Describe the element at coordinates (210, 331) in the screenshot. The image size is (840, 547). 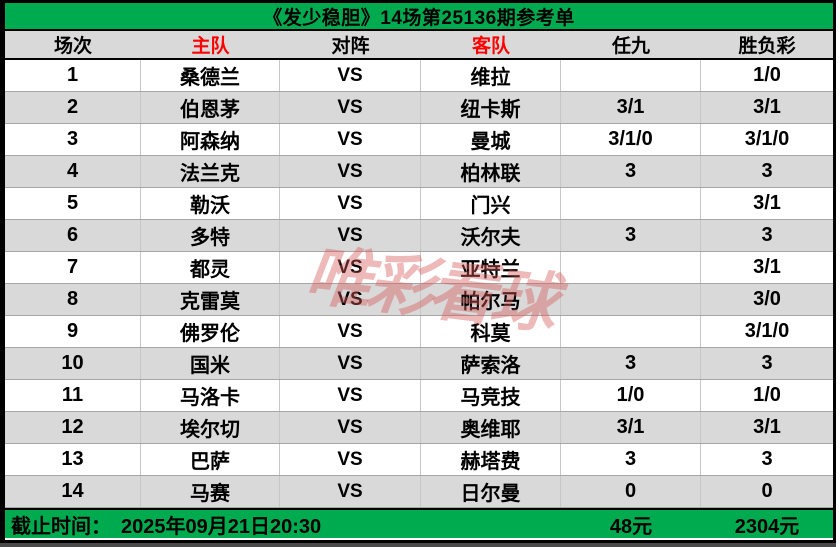
I see `cell-home-team: 佛罗伦` at that location.